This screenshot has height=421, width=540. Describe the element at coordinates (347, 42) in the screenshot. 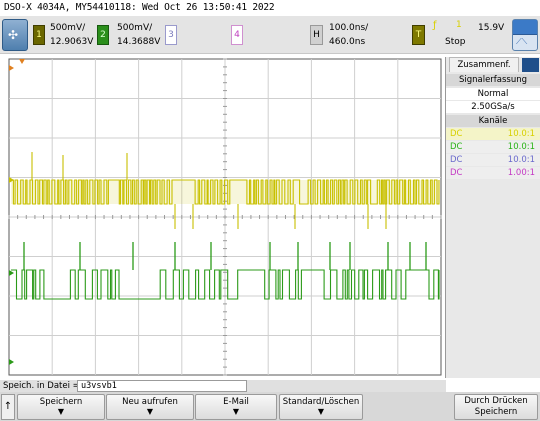

I see `time-position-value: 460.0ns` at that location.